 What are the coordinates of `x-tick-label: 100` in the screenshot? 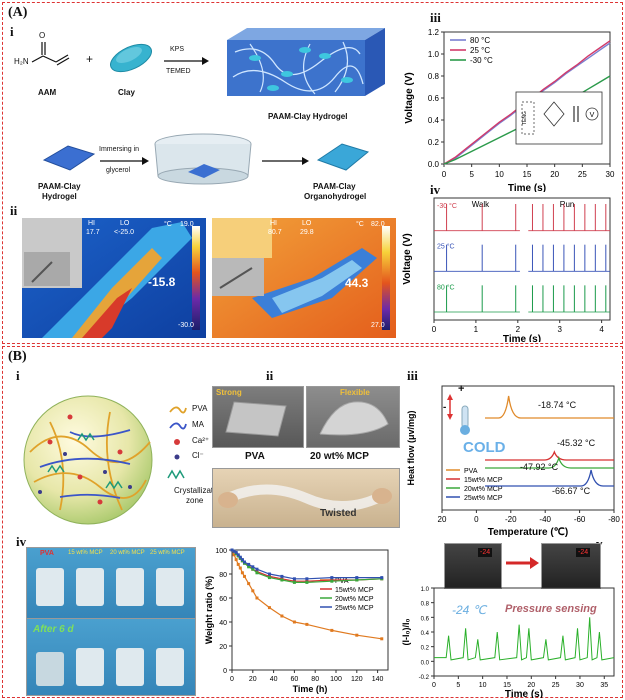 It's located at (336, 679).